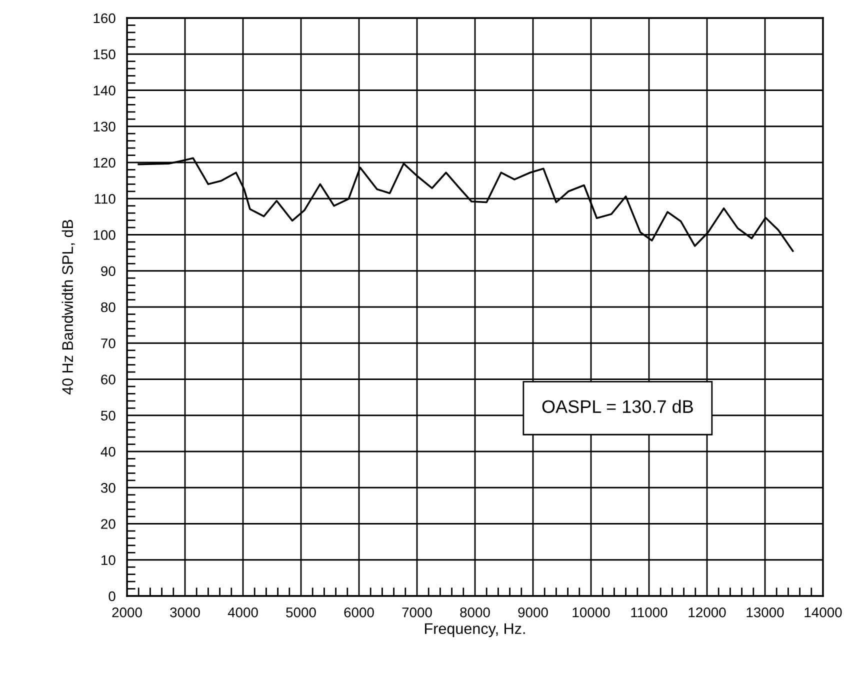  Describe the element at coordinates (105, 54) in the screenshot. I see `y-tick-label: 150` at that location.